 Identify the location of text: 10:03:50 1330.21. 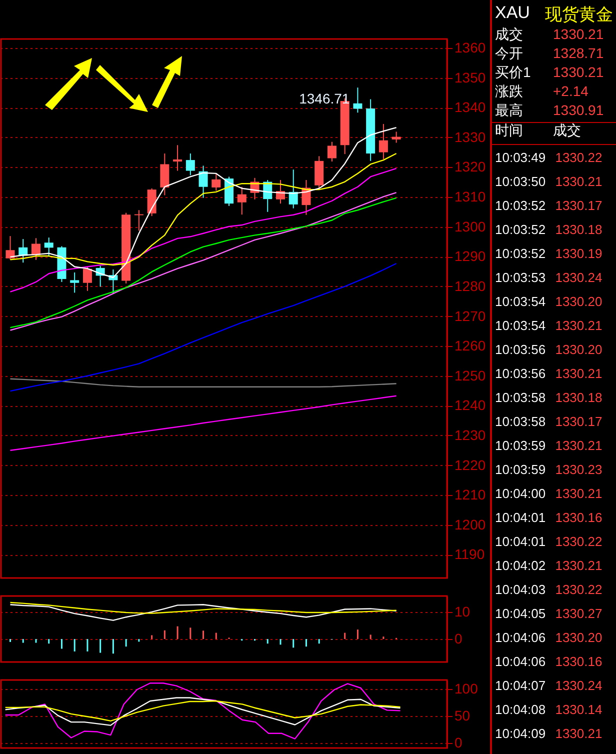
(548, 181).